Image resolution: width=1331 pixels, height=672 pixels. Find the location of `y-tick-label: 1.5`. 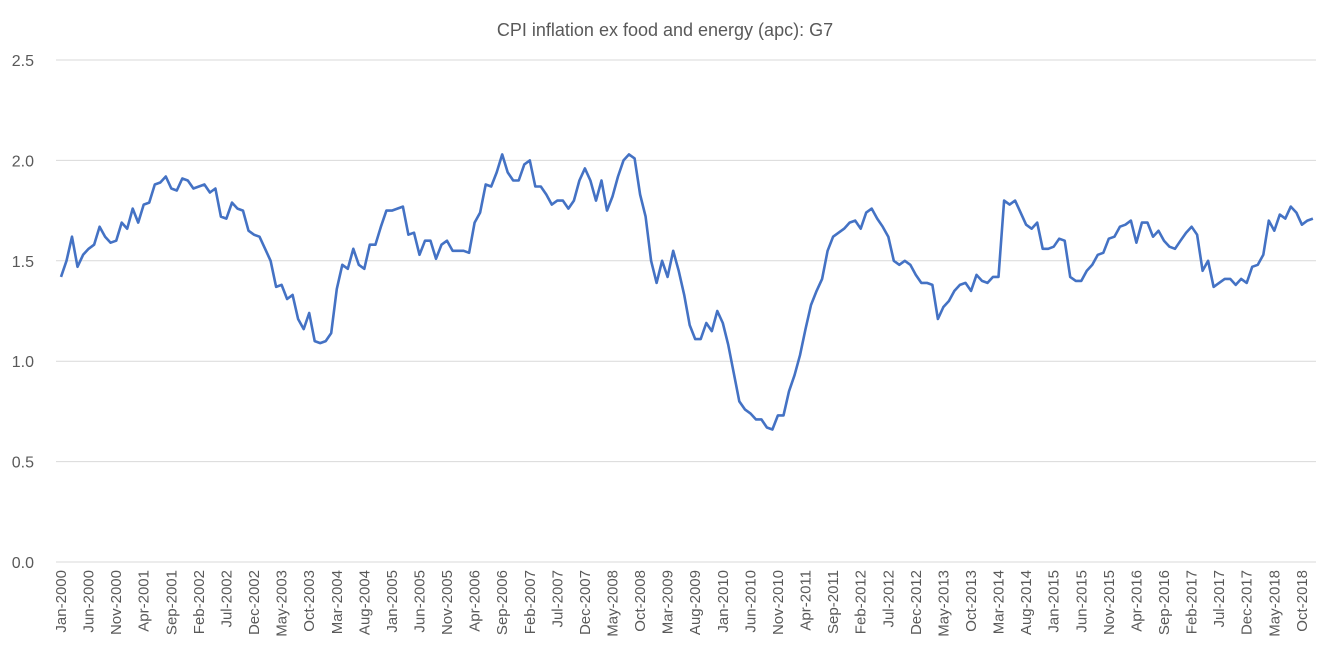

y-tick-label: 1.5 is located at coordinates (23, 262).